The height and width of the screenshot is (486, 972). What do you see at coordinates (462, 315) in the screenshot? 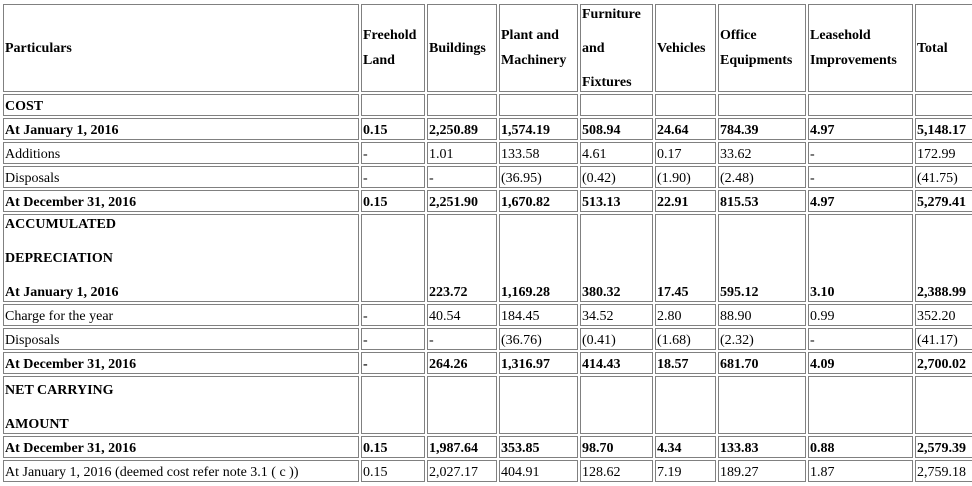
I see `table-cell: 40.54` at bounding box center [462, 315].